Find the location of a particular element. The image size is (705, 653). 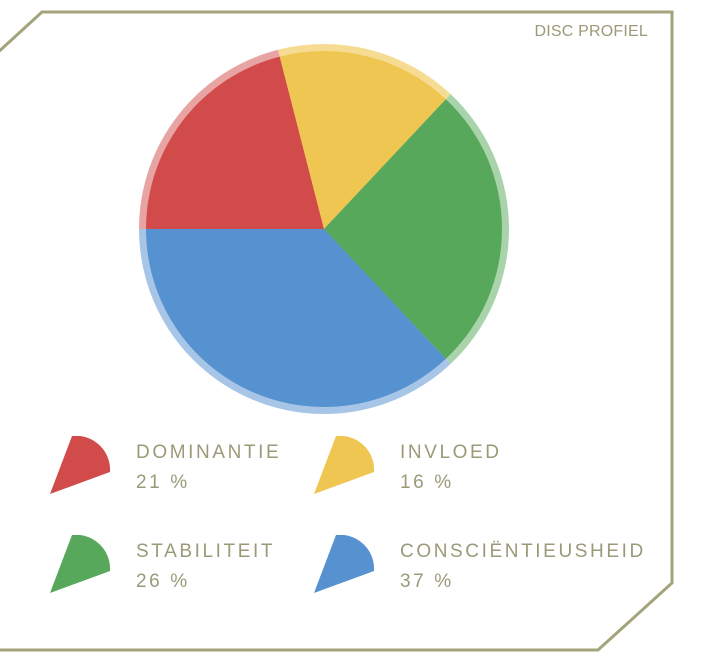

legend-label-invloed: INVLOED is located at coordinates (451, 452).